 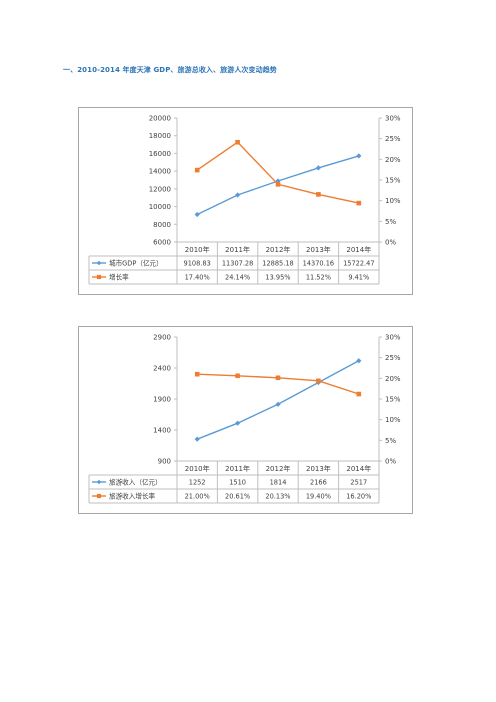 What do you see at coordinates (119, 277) in the screenshot?
I see `series-name-label: 增长率` at bounding box center [119, 277].